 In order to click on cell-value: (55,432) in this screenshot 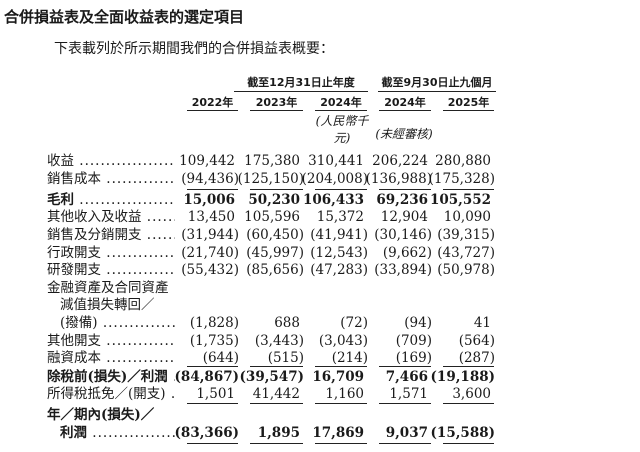, I will do `click(210, 270)`.